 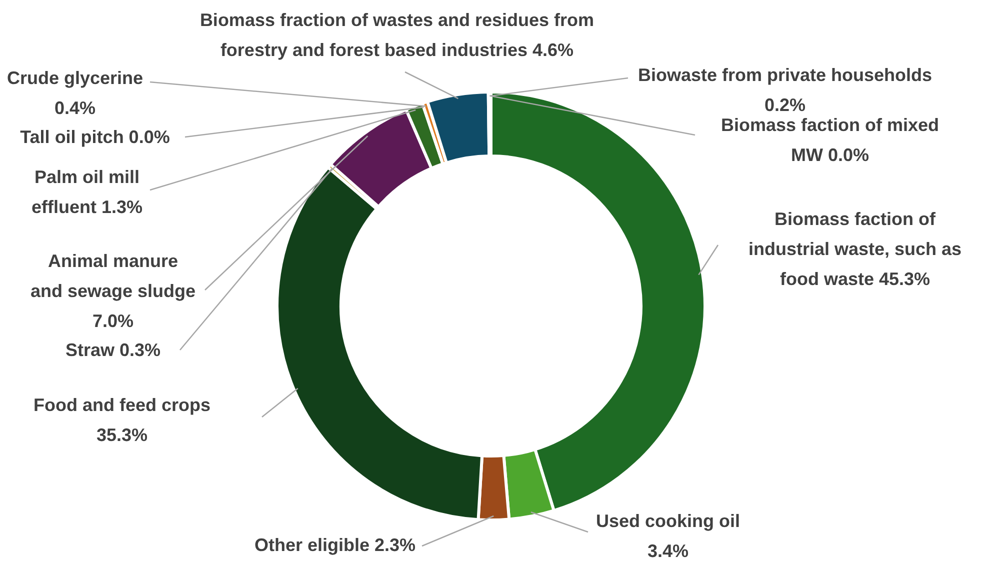 What do you see at coordinates (113, 276) in the screenshot?
I see `slice-label: Animal manure and sewage sludge` at bounding box center [113, 276].